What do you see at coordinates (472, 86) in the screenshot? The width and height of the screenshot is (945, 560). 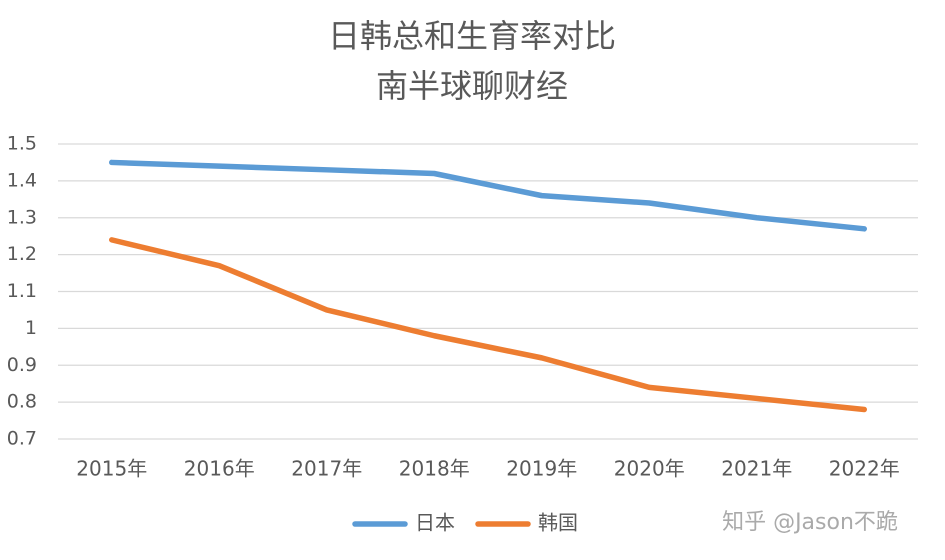 I see `chart-subtitle: 南半球聊财经` at bounding box center [472, 86].